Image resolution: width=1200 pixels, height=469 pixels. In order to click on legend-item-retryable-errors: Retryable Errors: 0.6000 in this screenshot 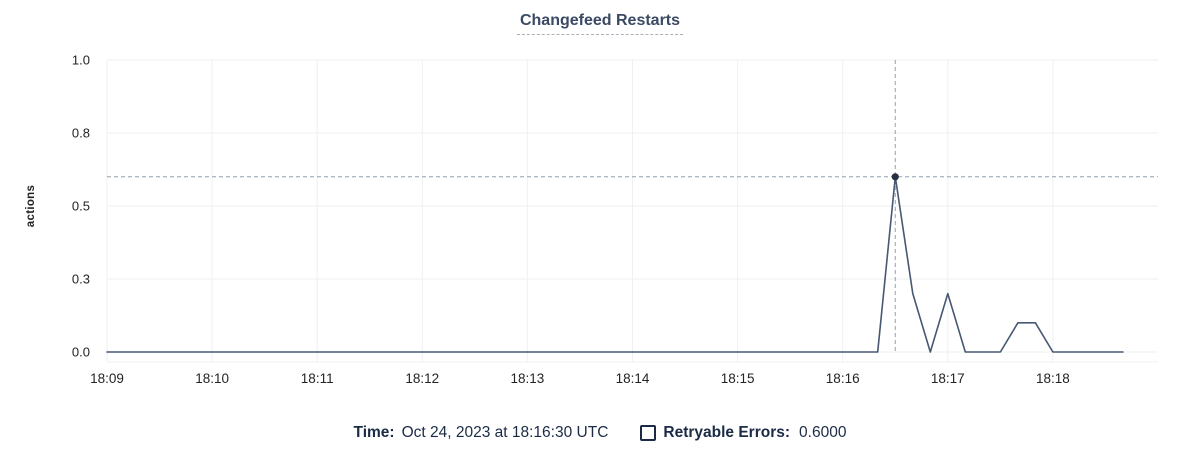, I will do `click(743, 433)`.